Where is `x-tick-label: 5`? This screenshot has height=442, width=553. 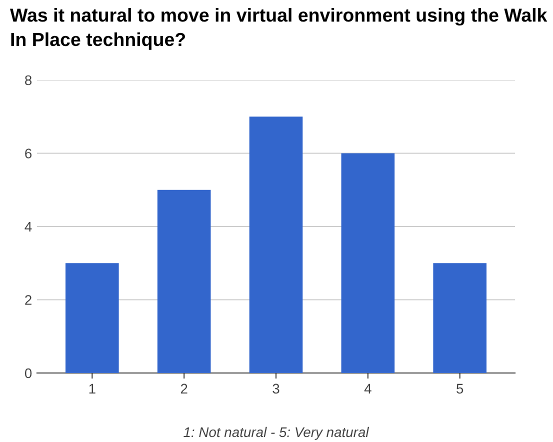 x-tick-label: 5 is located at coordinates (460, 389).